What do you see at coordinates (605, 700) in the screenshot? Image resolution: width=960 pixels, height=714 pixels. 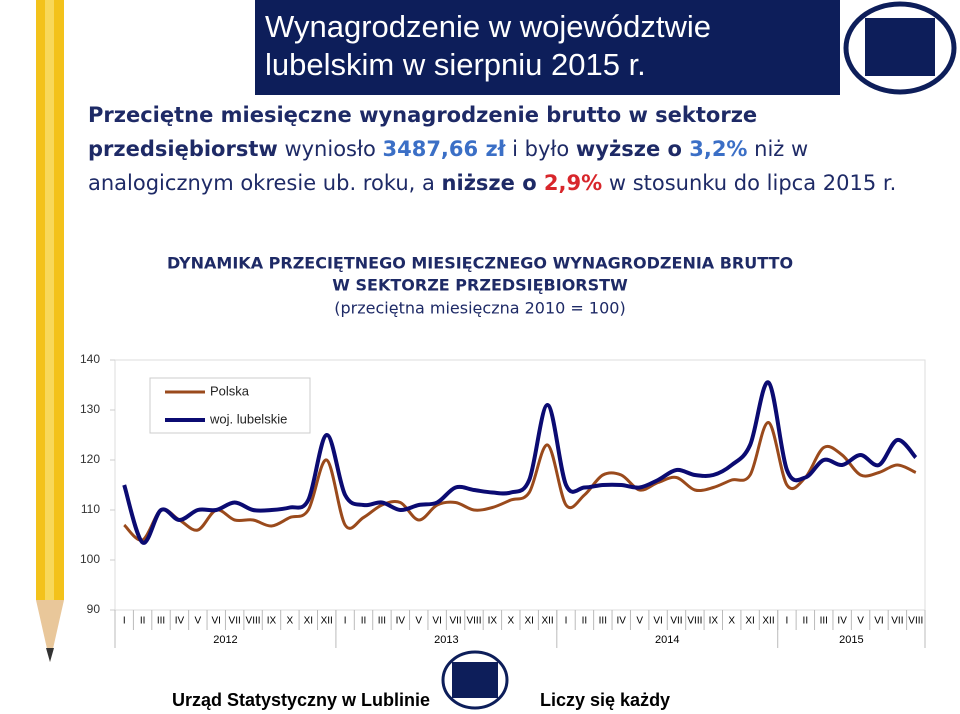 I see `footer-text: Liczy się każdy` at bounding box center [605, 700].